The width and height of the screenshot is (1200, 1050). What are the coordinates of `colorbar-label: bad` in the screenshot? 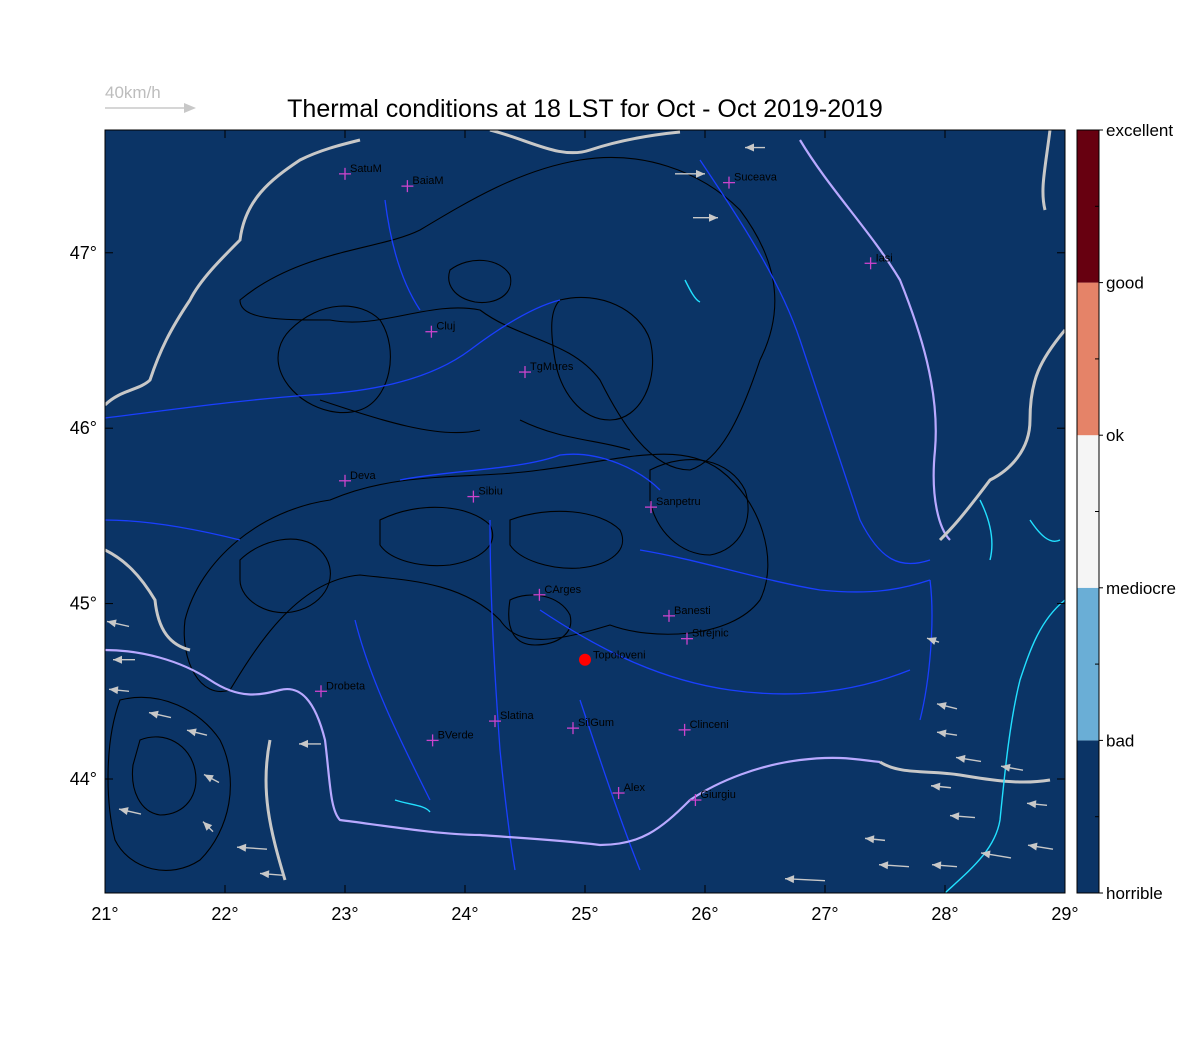 It's located at (1120, 740).